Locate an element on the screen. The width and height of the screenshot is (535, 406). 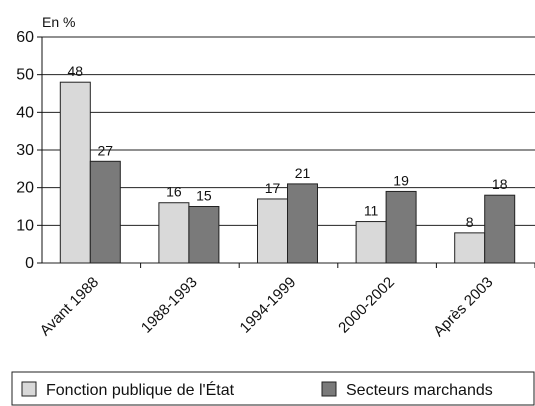
y-tick-label: 10 is located at coordinates (25, 225).